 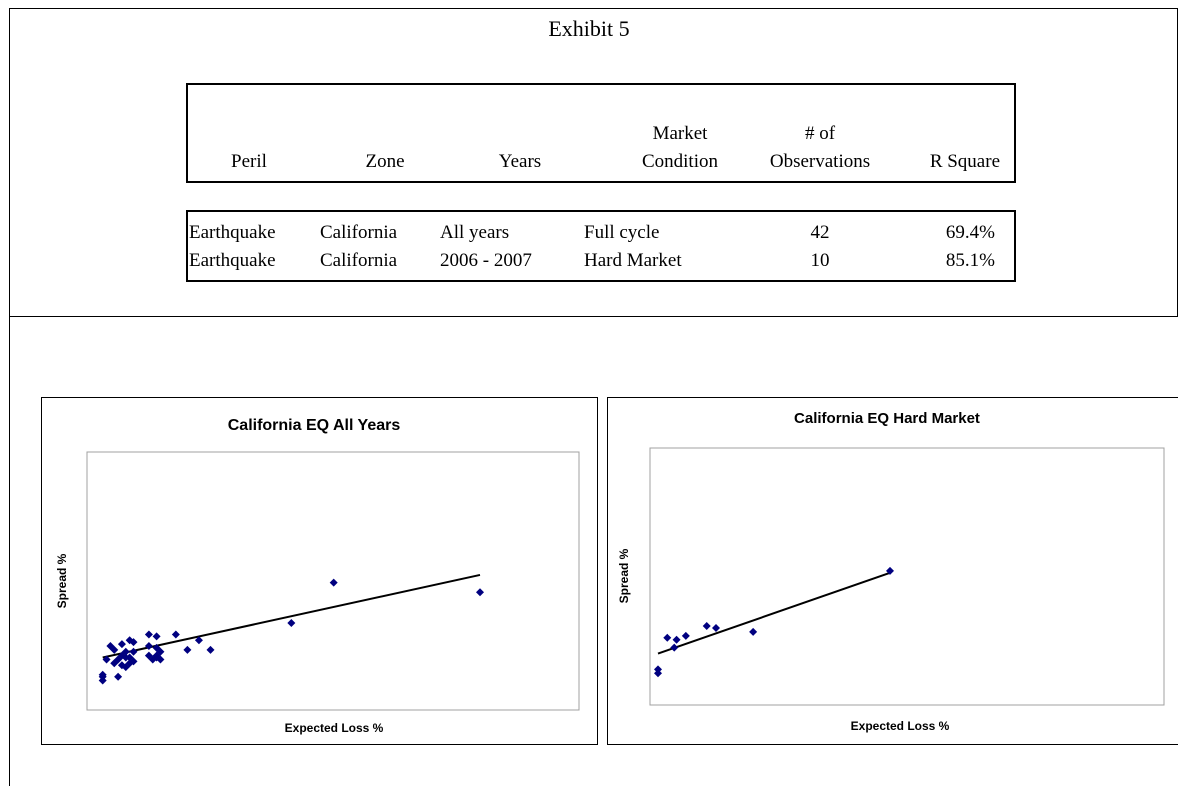 What do you see at coordinates (486, 260) in the screenshot?
I see `row2-years: 2006 - 2007` at bounding box center [486, 260].